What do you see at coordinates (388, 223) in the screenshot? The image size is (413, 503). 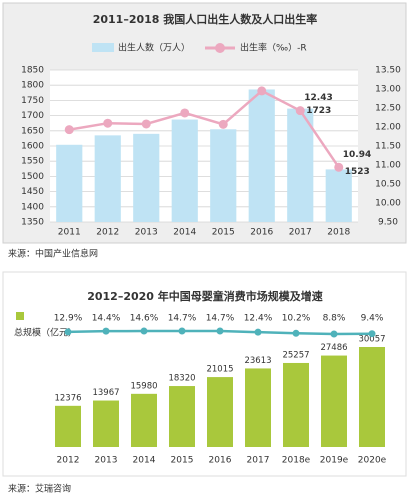 I see `y2-tick-label: 9.50` at bounding box center [388, 223].